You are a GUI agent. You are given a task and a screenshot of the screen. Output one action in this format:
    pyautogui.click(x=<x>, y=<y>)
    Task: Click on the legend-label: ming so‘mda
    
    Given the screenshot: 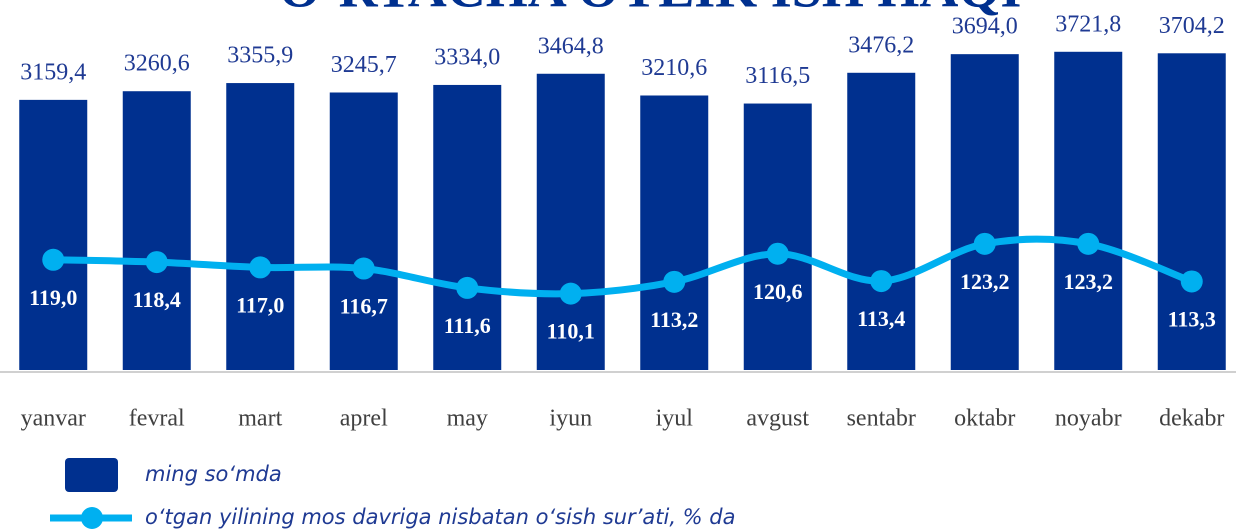 What is the action you would take?
    pyautogui.click(x=213, y=474)
    